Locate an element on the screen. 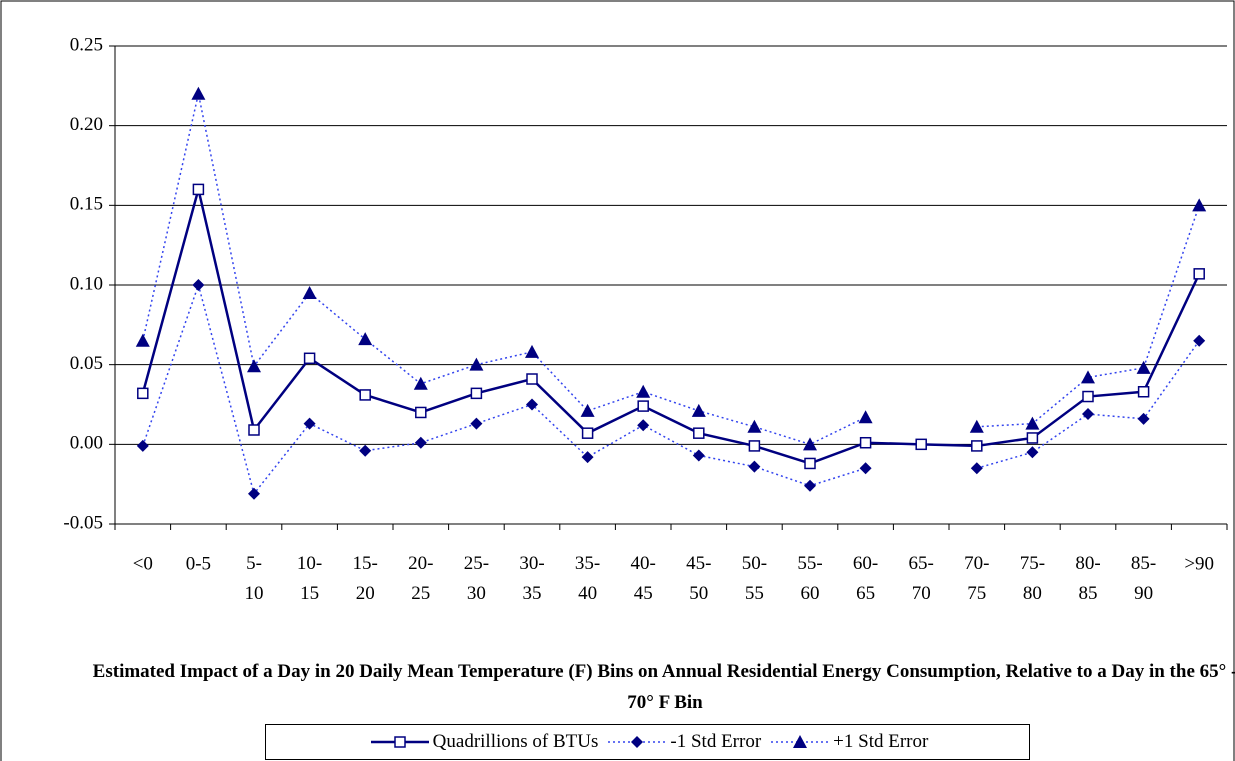 The height and width of the screenshot is (761, 1235). x-tick-label: 85-90 is located at coordinates (1143, 578).